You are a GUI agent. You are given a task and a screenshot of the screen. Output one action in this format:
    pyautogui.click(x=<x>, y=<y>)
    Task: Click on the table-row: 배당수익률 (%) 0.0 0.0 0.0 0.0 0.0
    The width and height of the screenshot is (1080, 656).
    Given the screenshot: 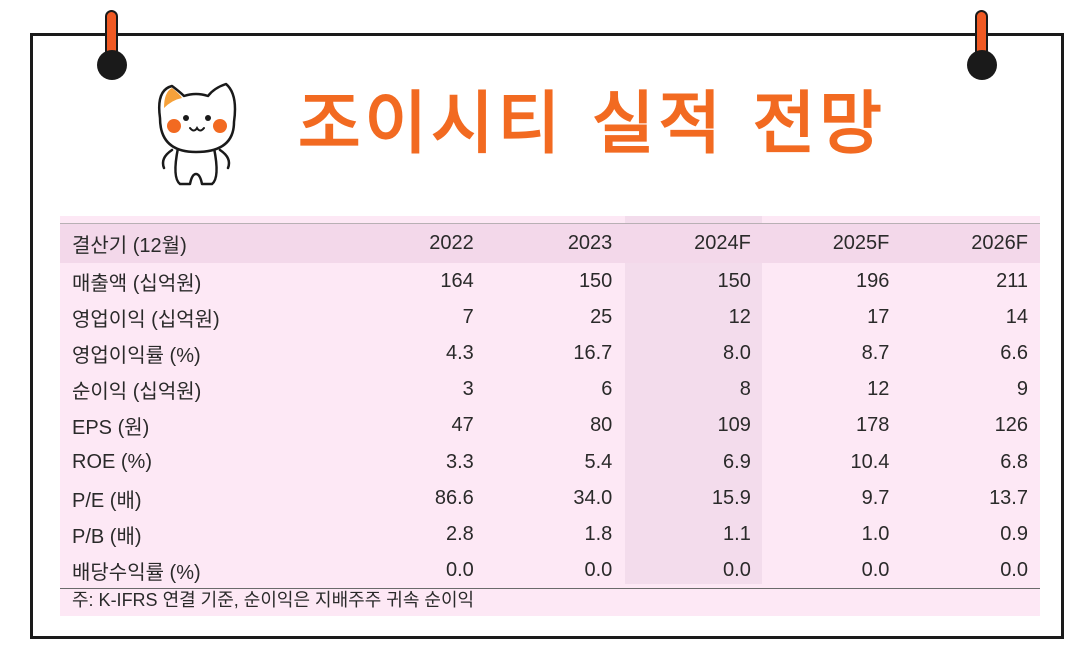 What is the action you would take?
    pyautogui.click(x=550, y=571)
    